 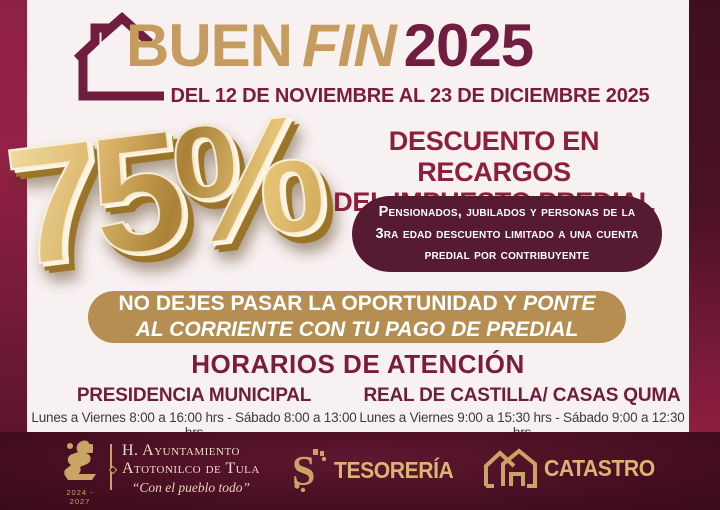 What do you see at coordinates (349, 45) in the screenshot?
I see `title-fin: FIN` at bounding box center [349, 45].